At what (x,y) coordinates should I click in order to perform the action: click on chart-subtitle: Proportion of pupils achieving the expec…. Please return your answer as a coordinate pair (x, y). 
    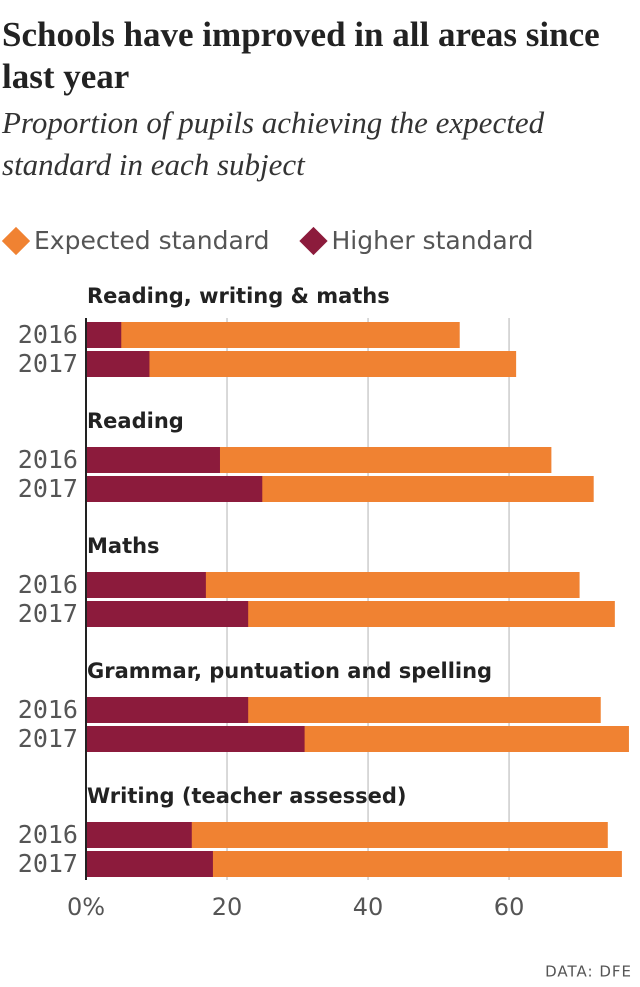
    Looking at the image, I should click on (273, 143).